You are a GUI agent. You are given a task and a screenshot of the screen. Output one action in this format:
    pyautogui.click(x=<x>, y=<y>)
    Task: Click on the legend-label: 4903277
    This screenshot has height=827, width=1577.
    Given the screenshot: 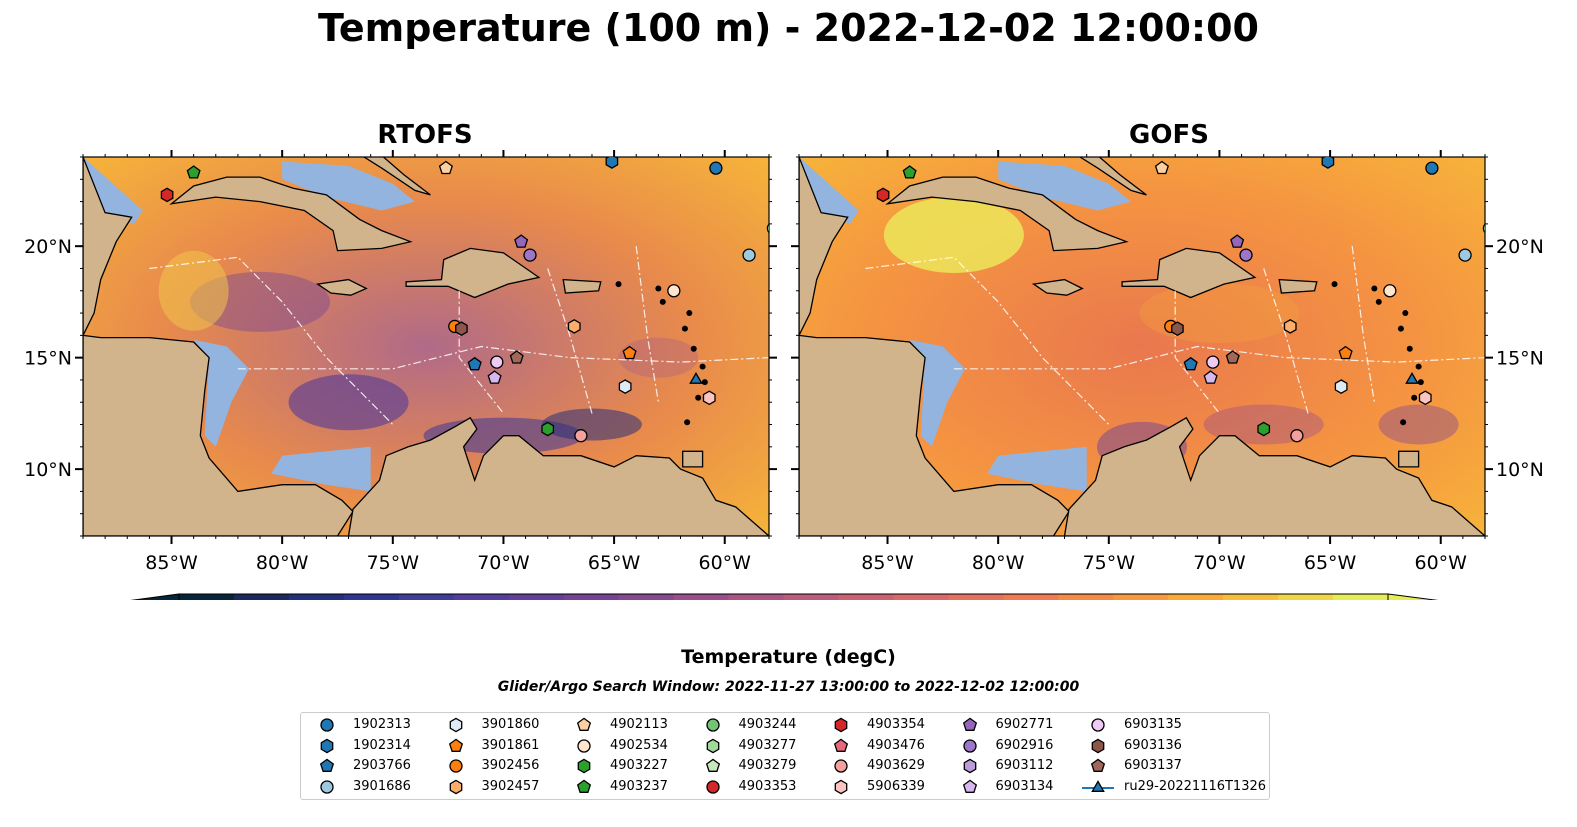 What is the action you would take?
    pyautogui.click(x=767, y=745)
    